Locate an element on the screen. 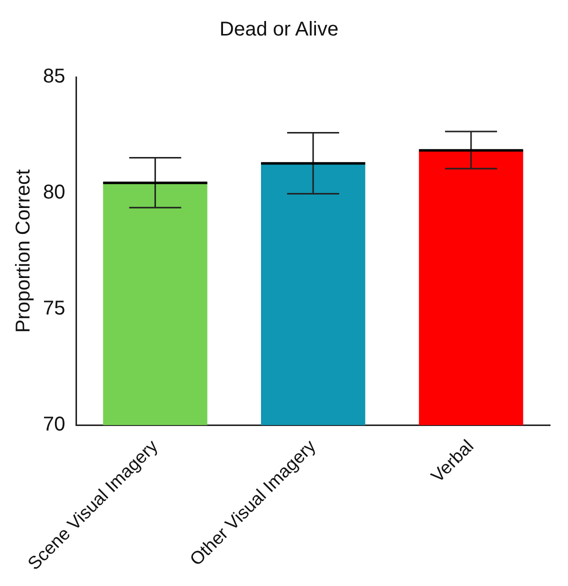 The height and width of the screenshot is (586, 568). y-axis-title: Proportion Correct is located at coordinates (23, 250).